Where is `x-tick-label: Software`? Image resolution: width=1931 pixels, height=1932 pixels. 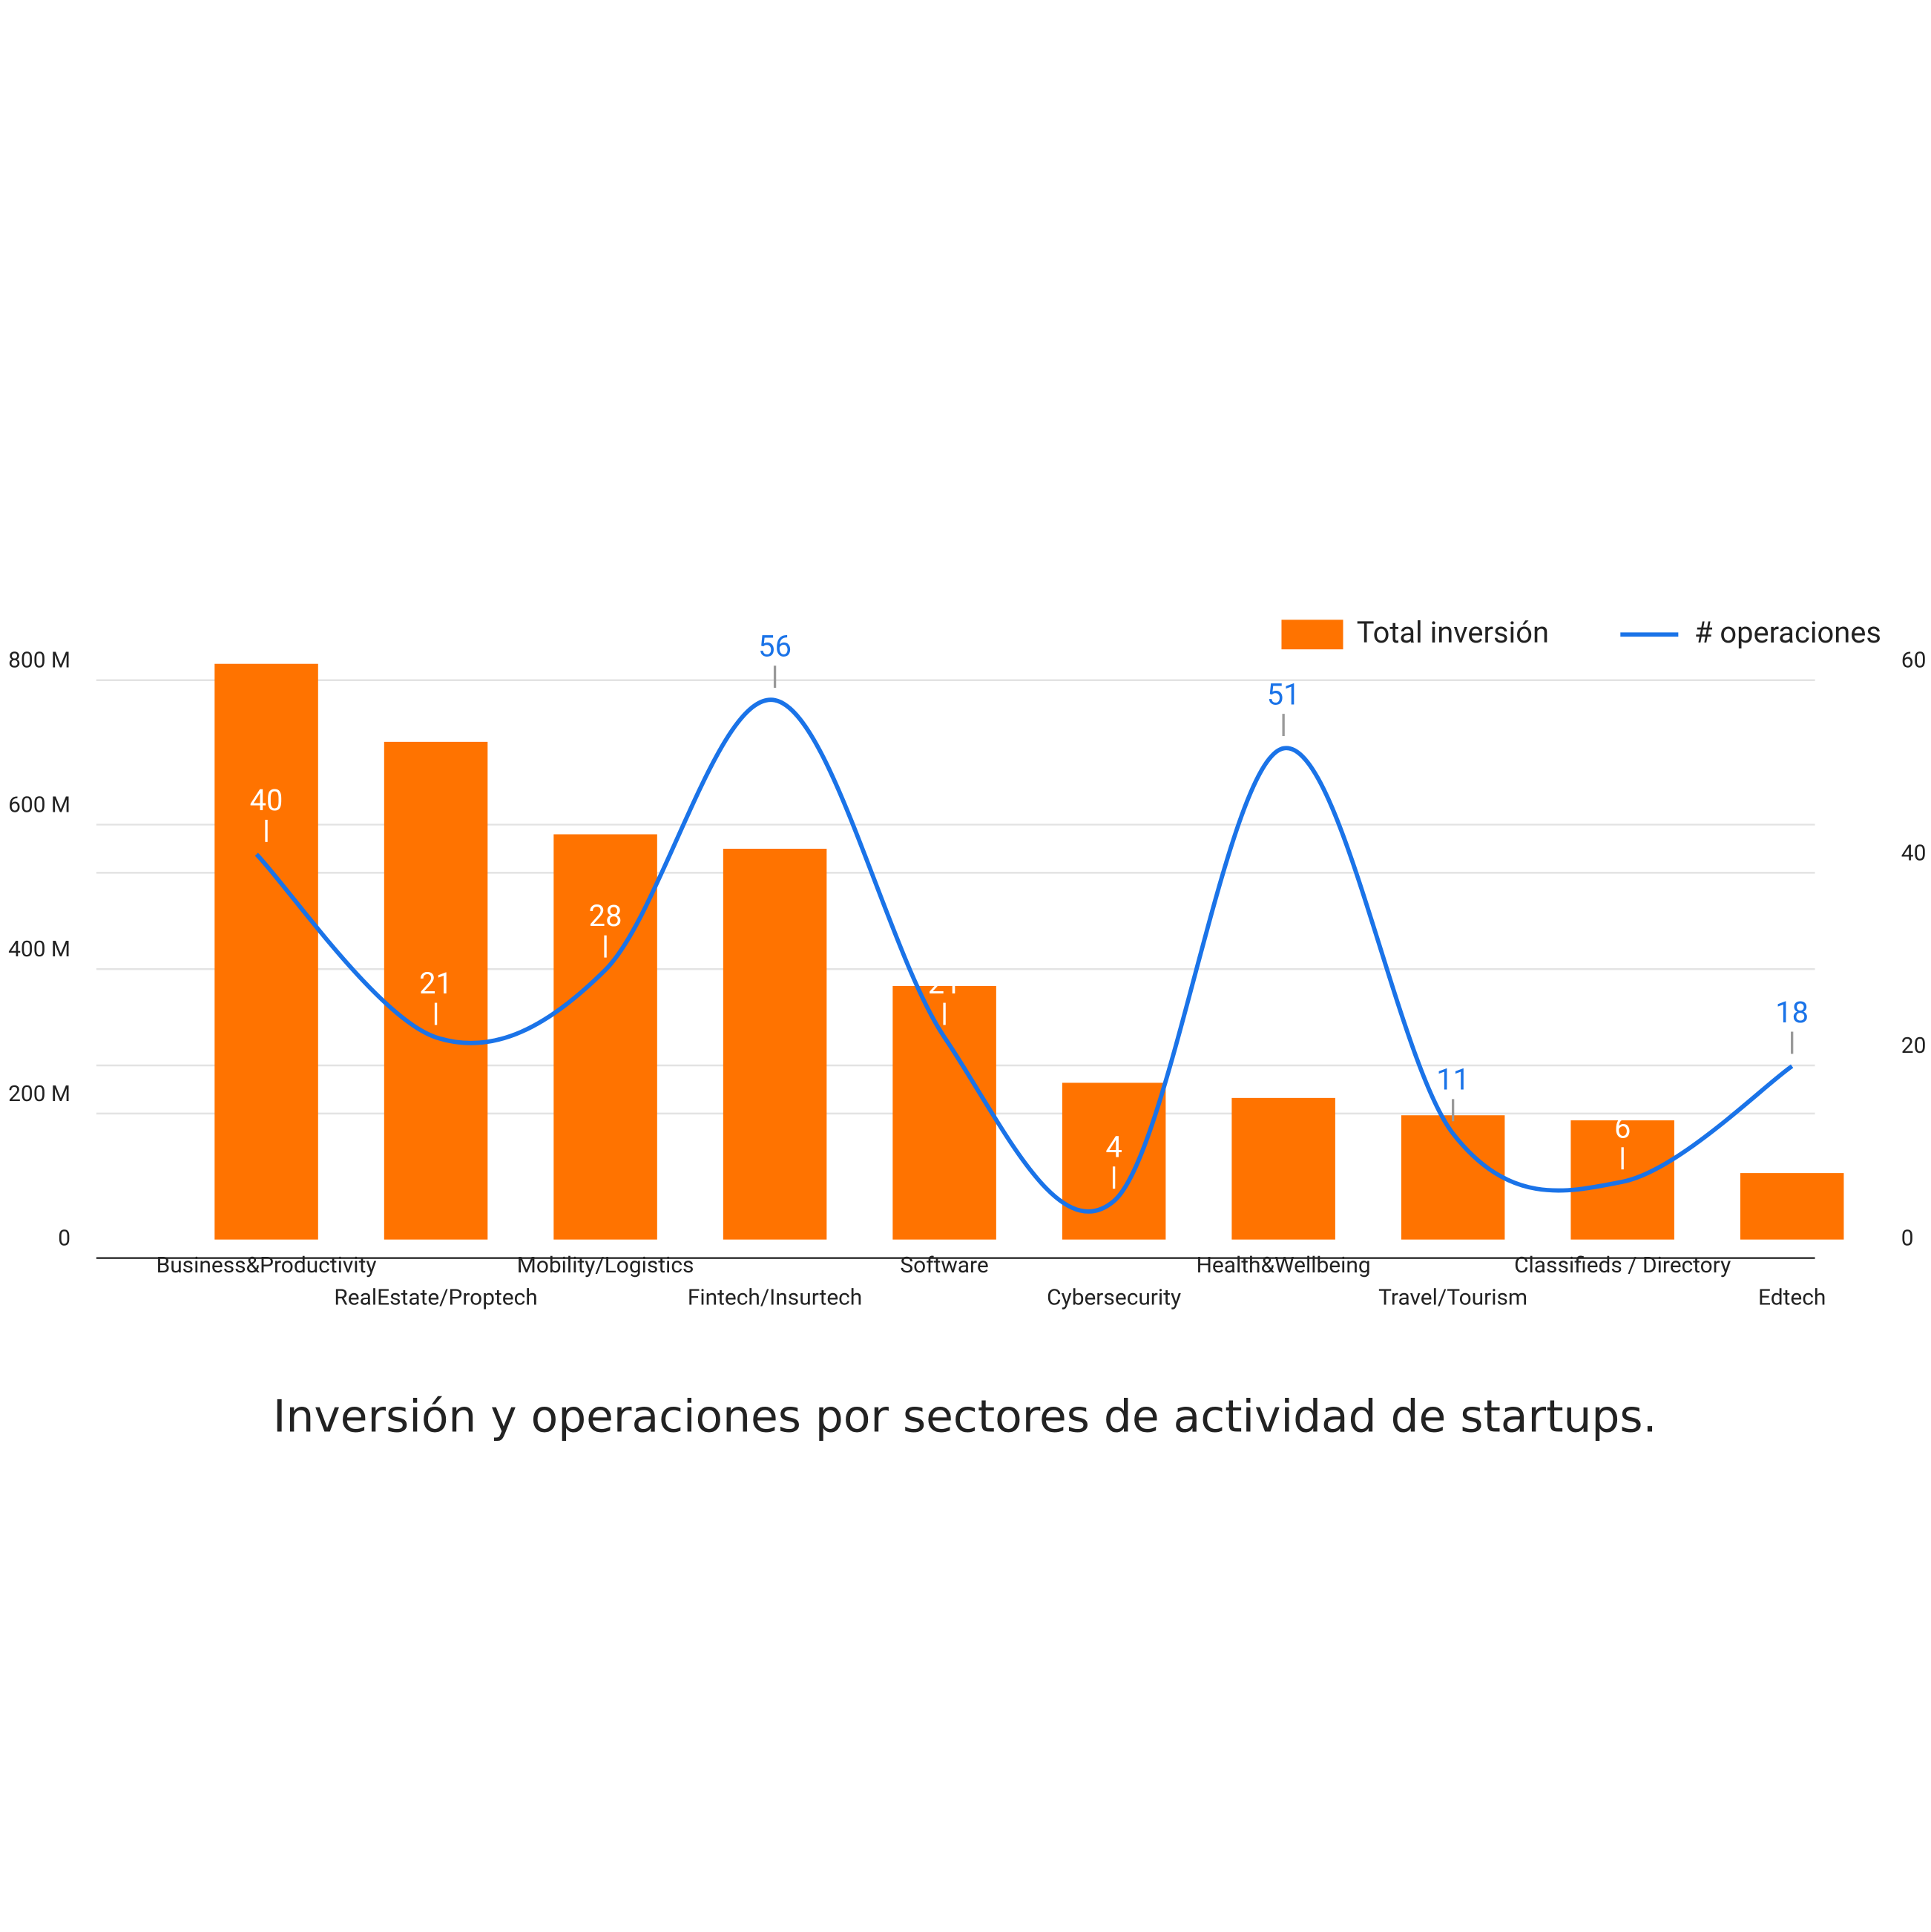
x-tick-label: Software is located at coordinates (944, 1265).